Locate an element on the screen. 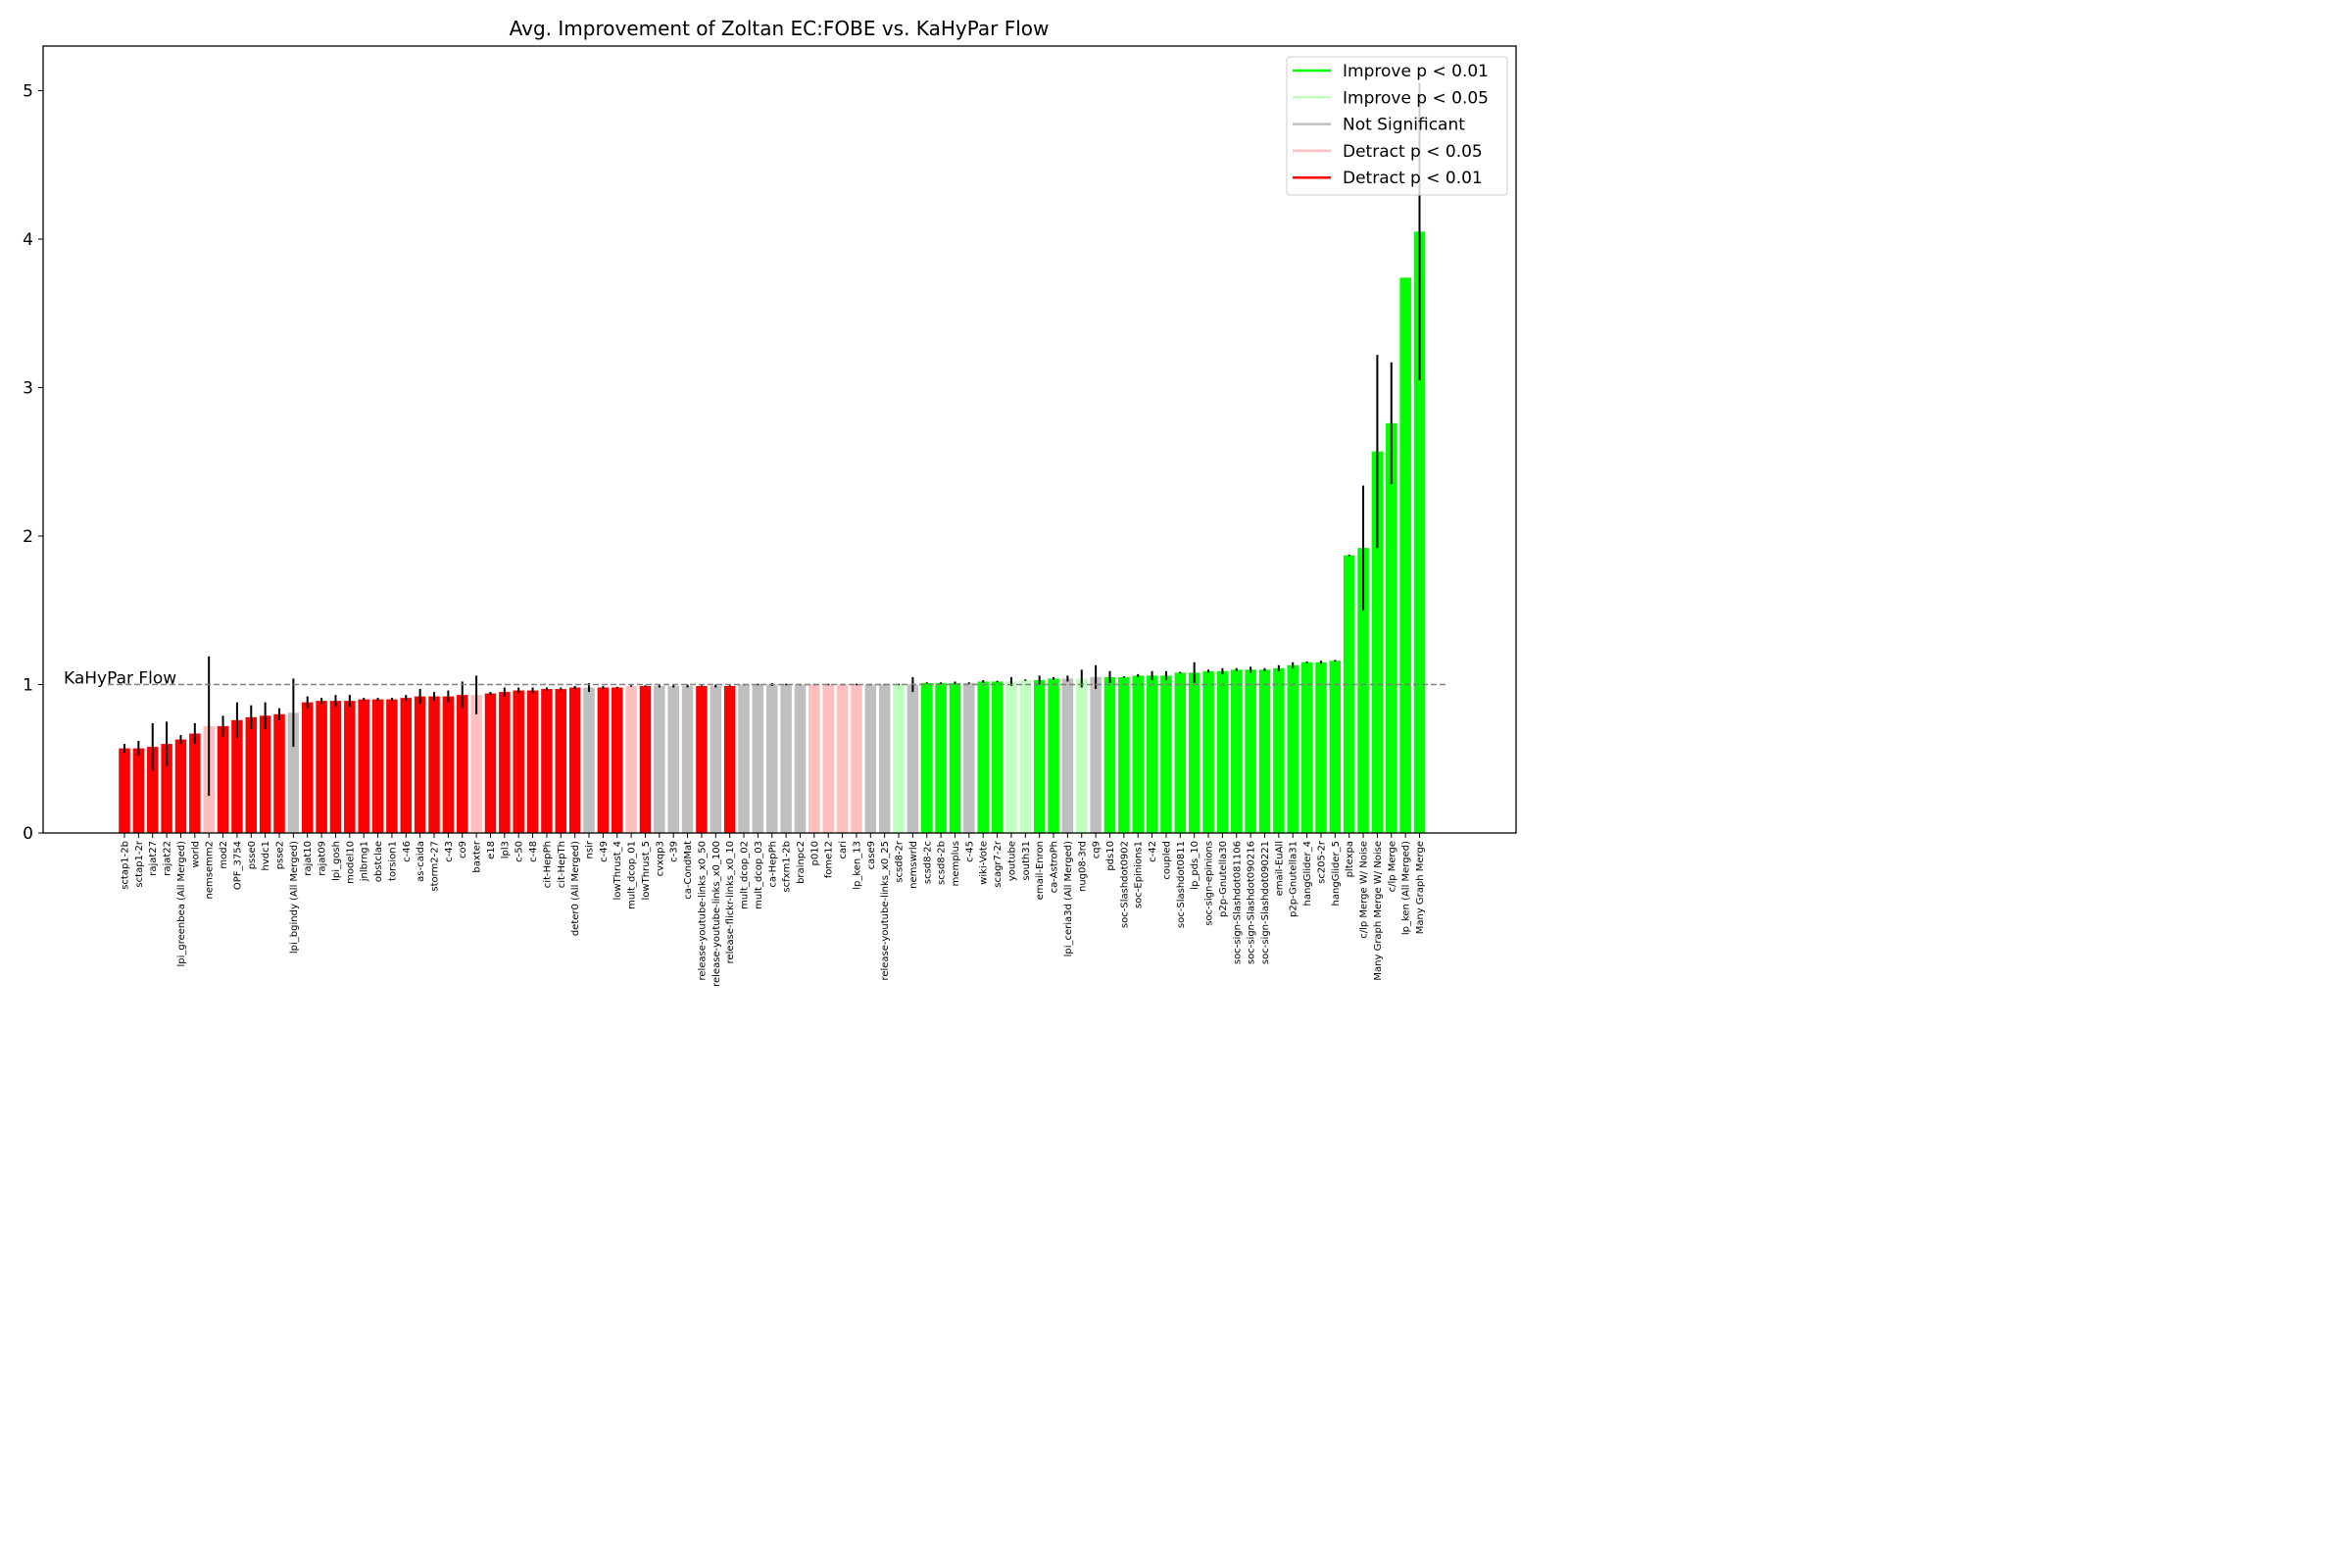 This screenshot has height=1568, width=2352. y-tick-label: 3 is located at coordinates (28, 388).